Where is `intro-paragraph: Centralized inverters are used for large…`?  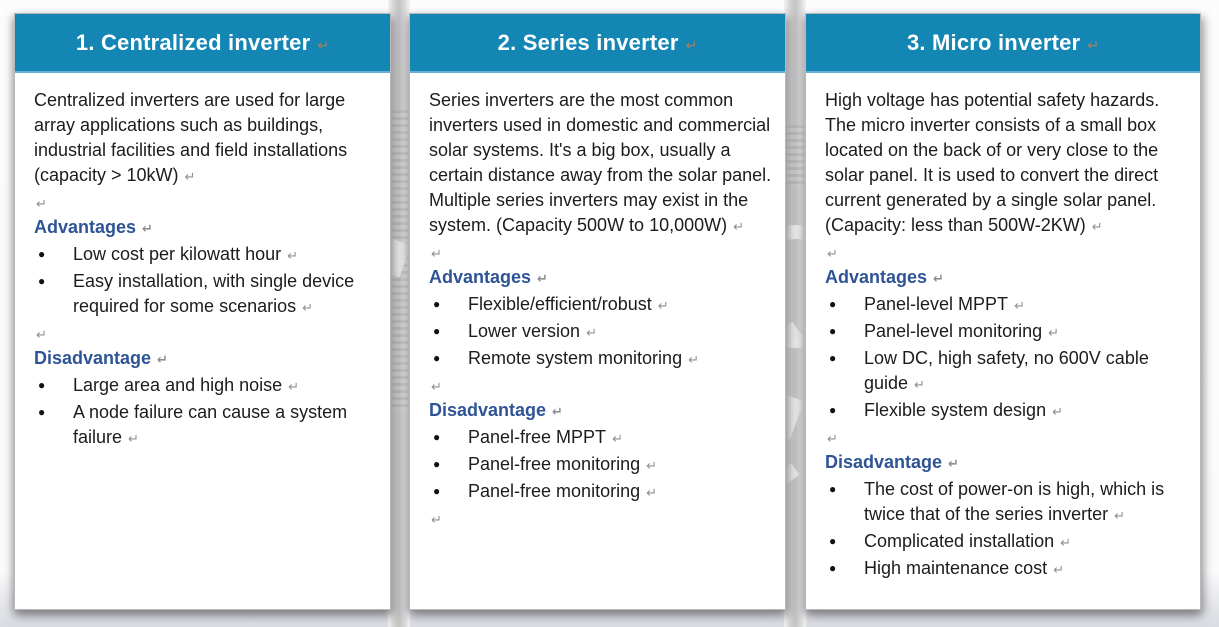
intro-paragraph: Centralized inverters are used for large… is located at coordinates (191, 137).